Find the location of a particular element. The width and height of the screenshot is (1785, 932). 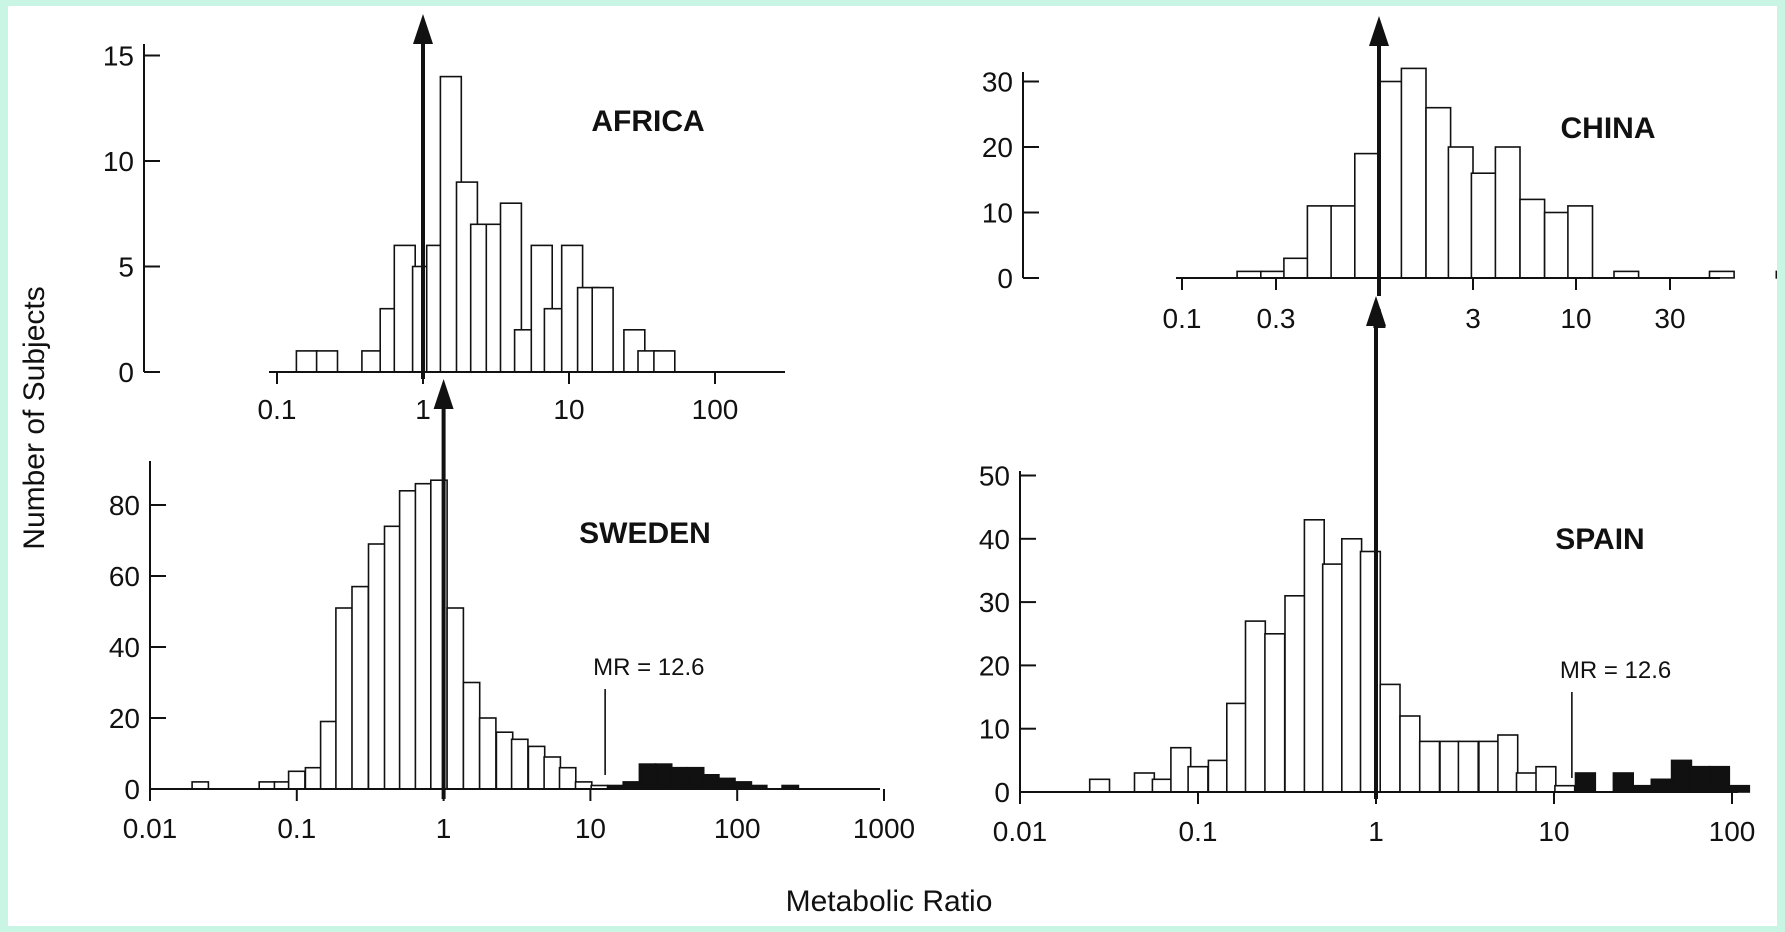

sweden-y-tick-label: 40 is located at coordinates (124, 647).